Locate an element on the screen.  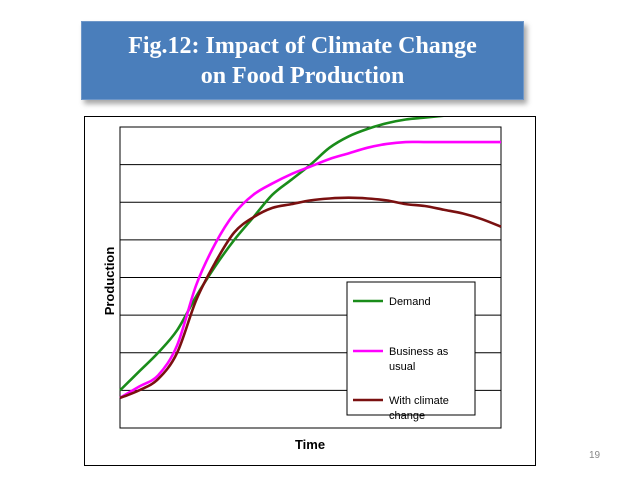
legend-label-with-climate-change: With climate change is located at coordinates (419, 408).